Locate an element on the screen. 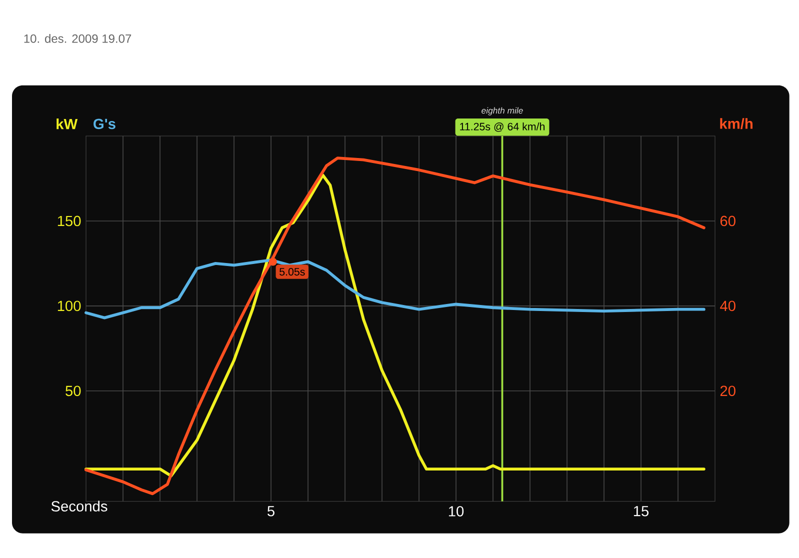 The width and height of the screenshot is (799, 558). x-tick-label: 10 is located at coordinates (456, 511).